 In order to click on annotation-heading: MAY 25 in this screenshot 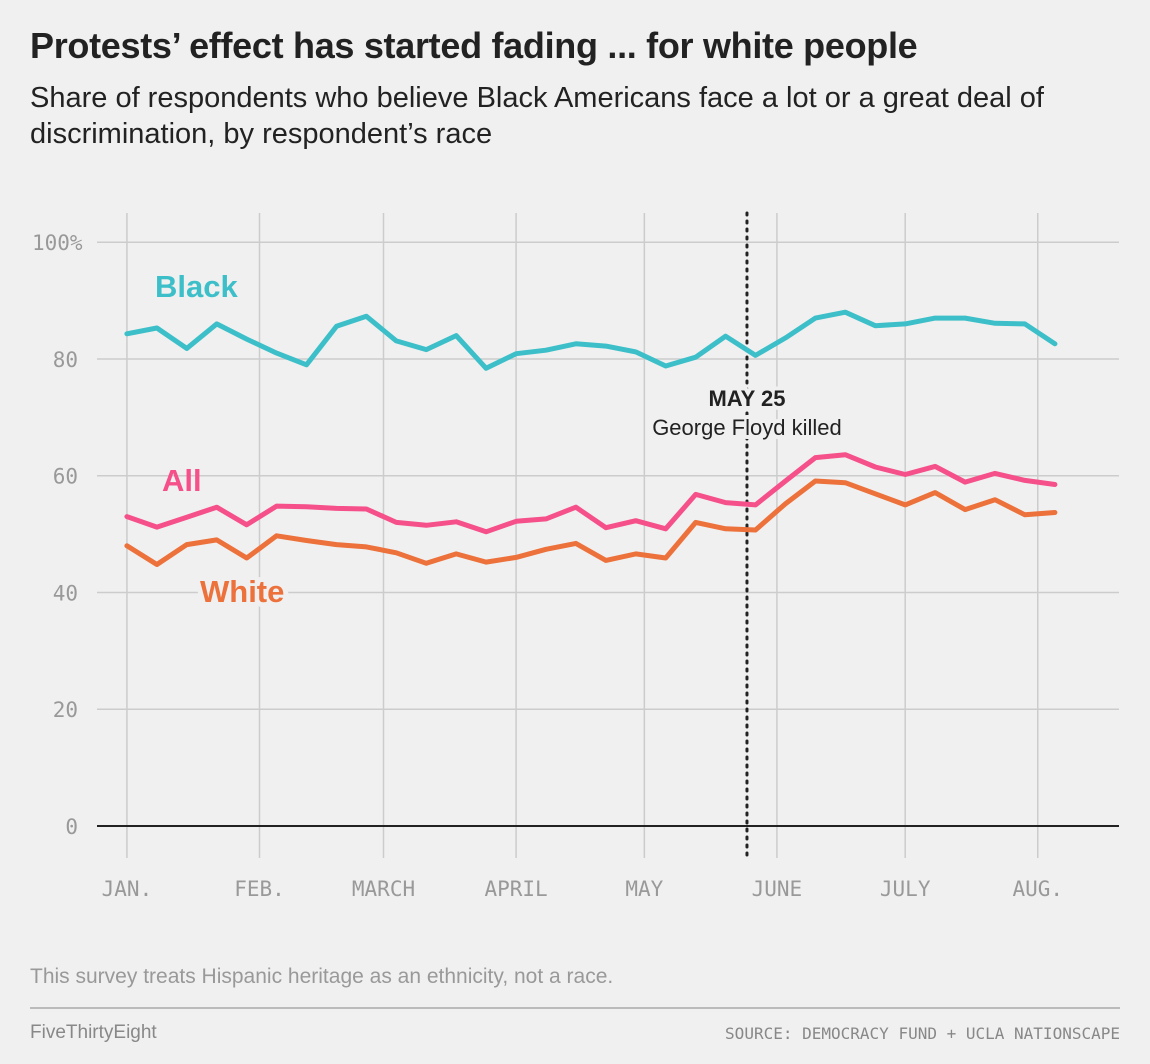, I will do `click(746, 398)`.